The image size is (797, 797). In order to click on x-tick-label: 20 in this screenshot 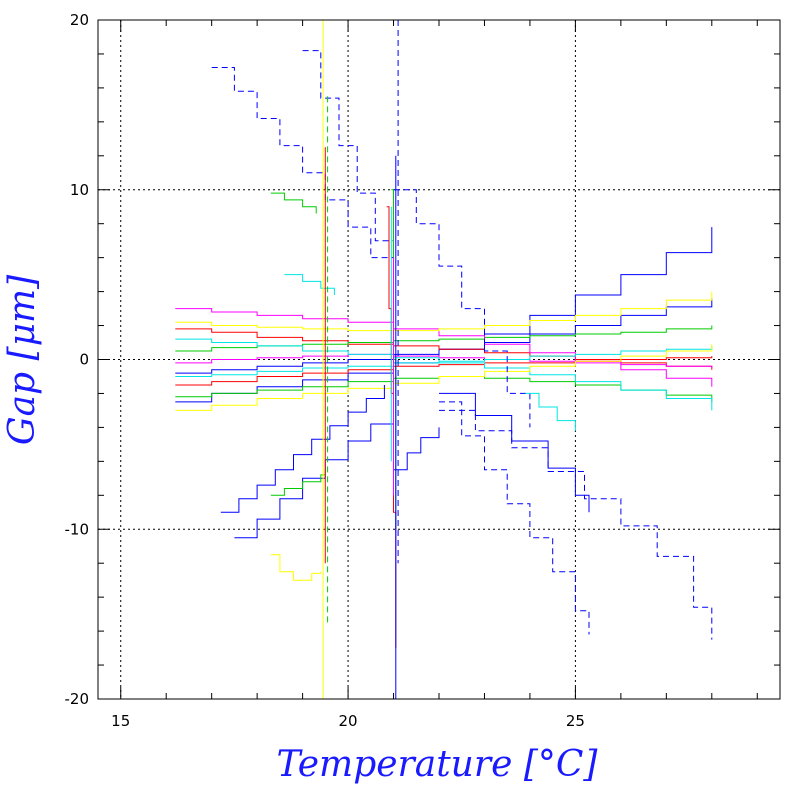, I will do `click(348, 721)`.